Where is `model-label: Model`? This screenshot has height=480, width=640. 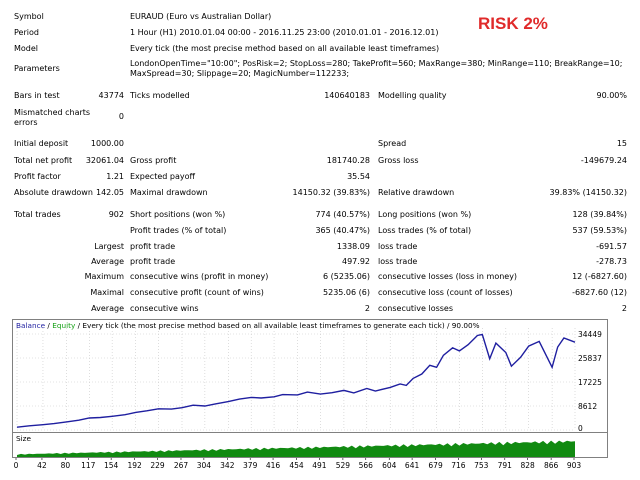
model-label: Model is located at coordinates (26, 48).